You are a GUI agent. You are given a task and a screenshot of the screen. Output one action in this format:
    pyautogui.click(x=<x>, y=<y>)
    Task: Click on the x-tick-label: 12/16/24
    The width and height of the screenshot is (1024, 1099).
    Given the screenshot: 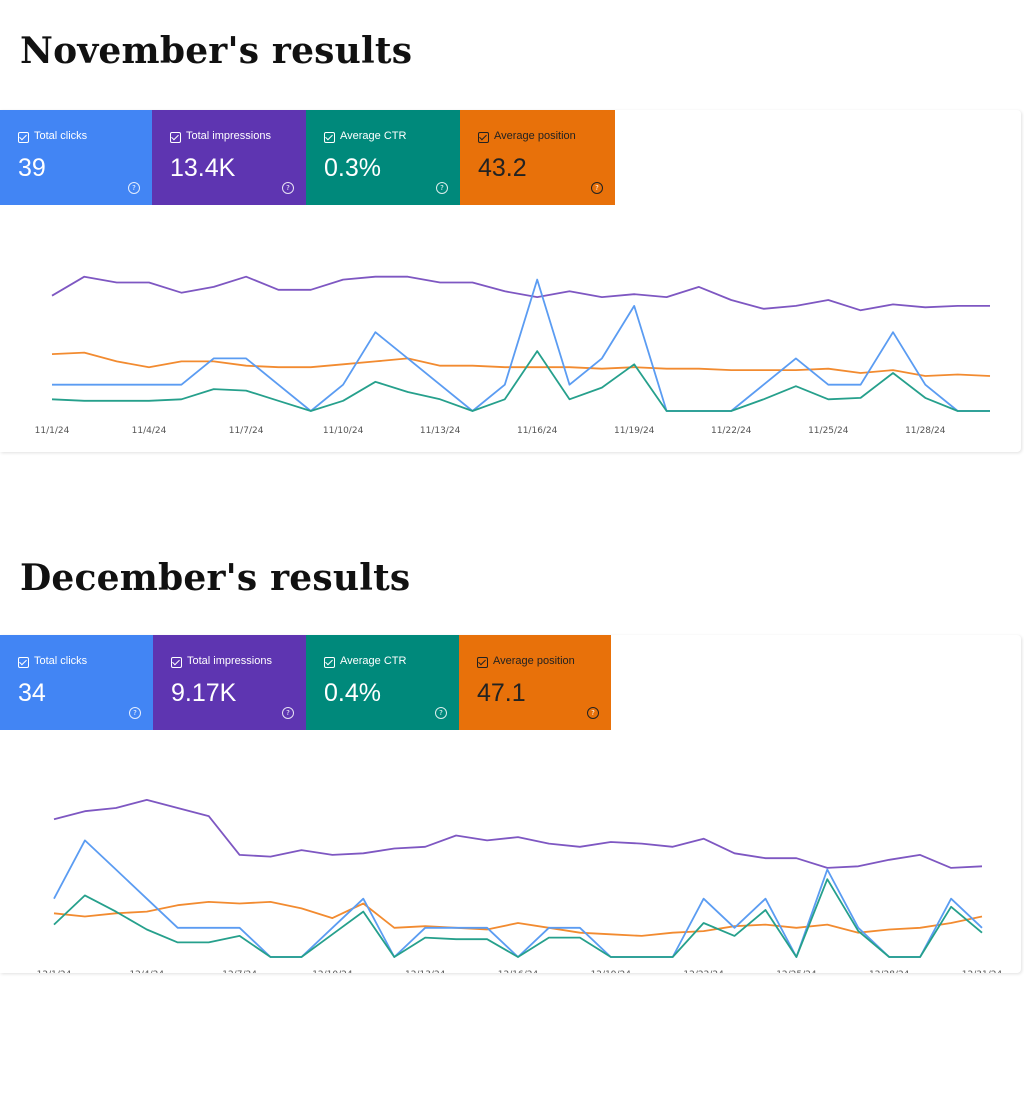 What is the action you would take?
    pyautogui.click(x=518, y=971)
    